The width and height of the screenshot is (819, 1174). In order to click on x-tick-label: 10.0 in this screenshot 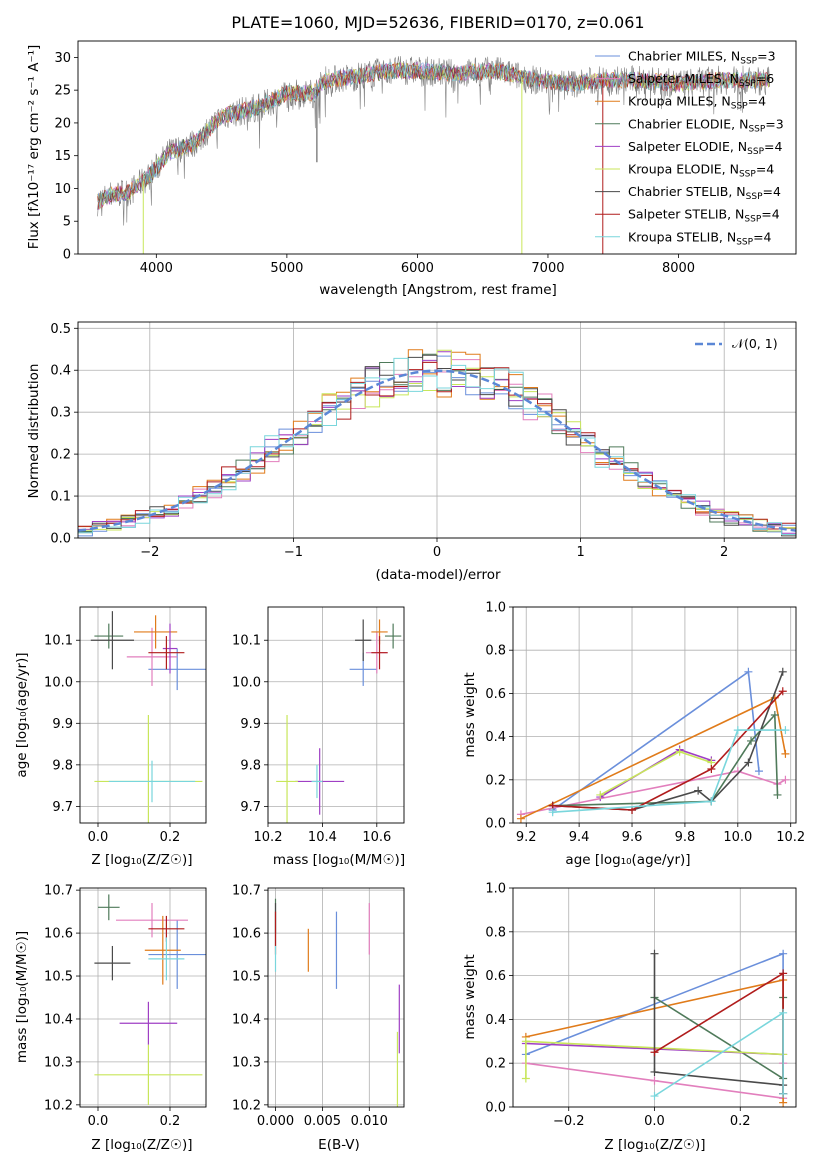, I will do `click(737, 837)`.